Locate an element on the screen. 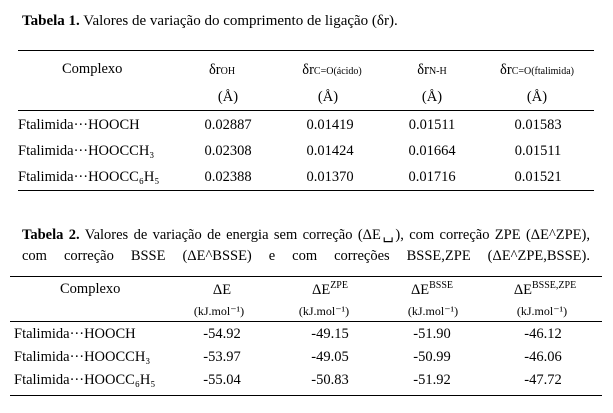 The width and height of the screenshot is (613, 413). table1-header-col4: δrC=O(ftalimida) is located at coordinates (537, 70).